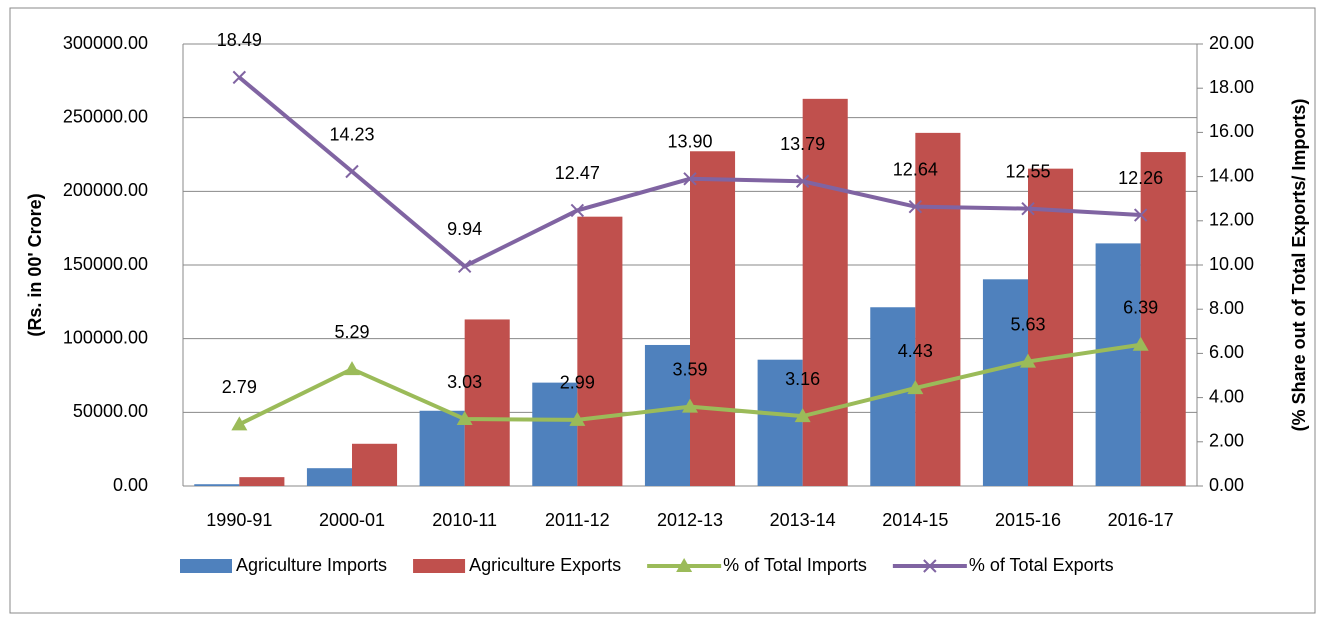 This screenshot has height=617, width=1325. I want to click on data-label: 3.59, so click(689, 369).